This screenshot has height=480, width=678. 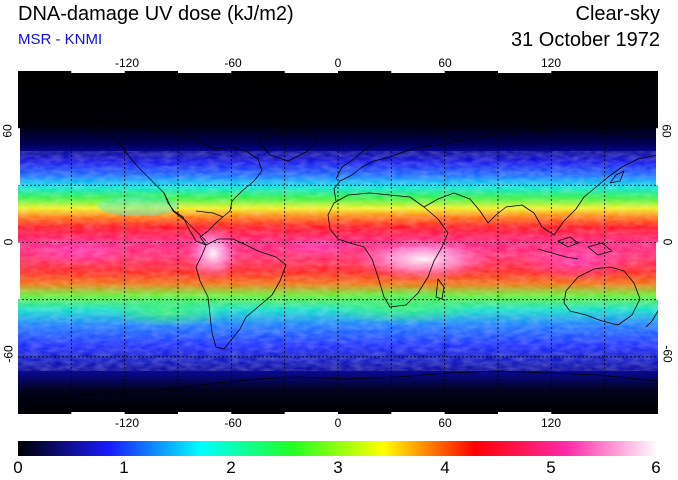 What do you see at coordinates (8, 242) in the screenshot?
I see `lat-tick-left-0: 0` at bounding box center [8, 242].